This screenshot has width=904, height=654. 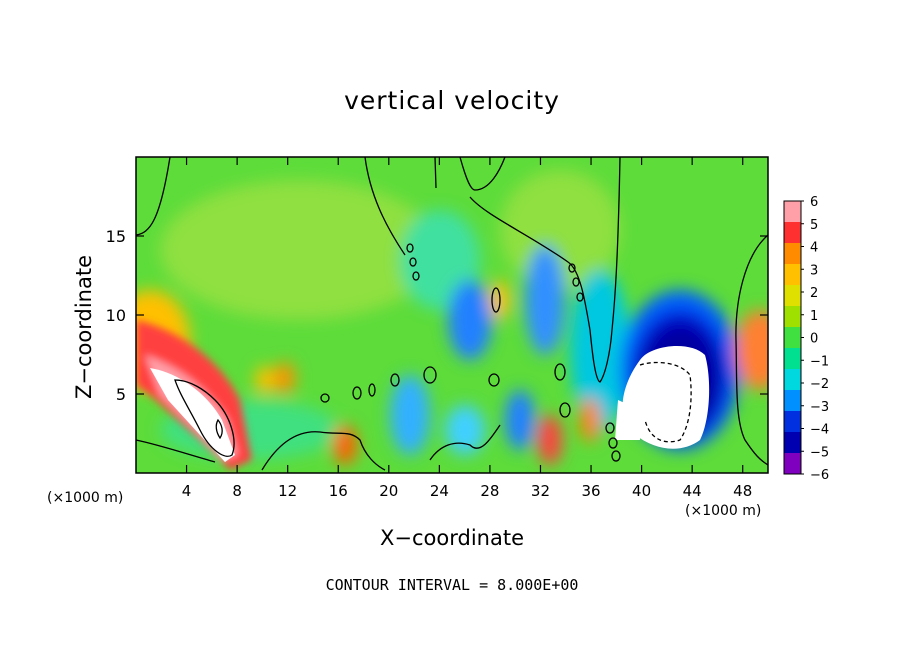 What do you see at coordinates (814, 270) in the screenshot?
I see `colorbar-tick-label: 3` at bounding box center [814, 270].